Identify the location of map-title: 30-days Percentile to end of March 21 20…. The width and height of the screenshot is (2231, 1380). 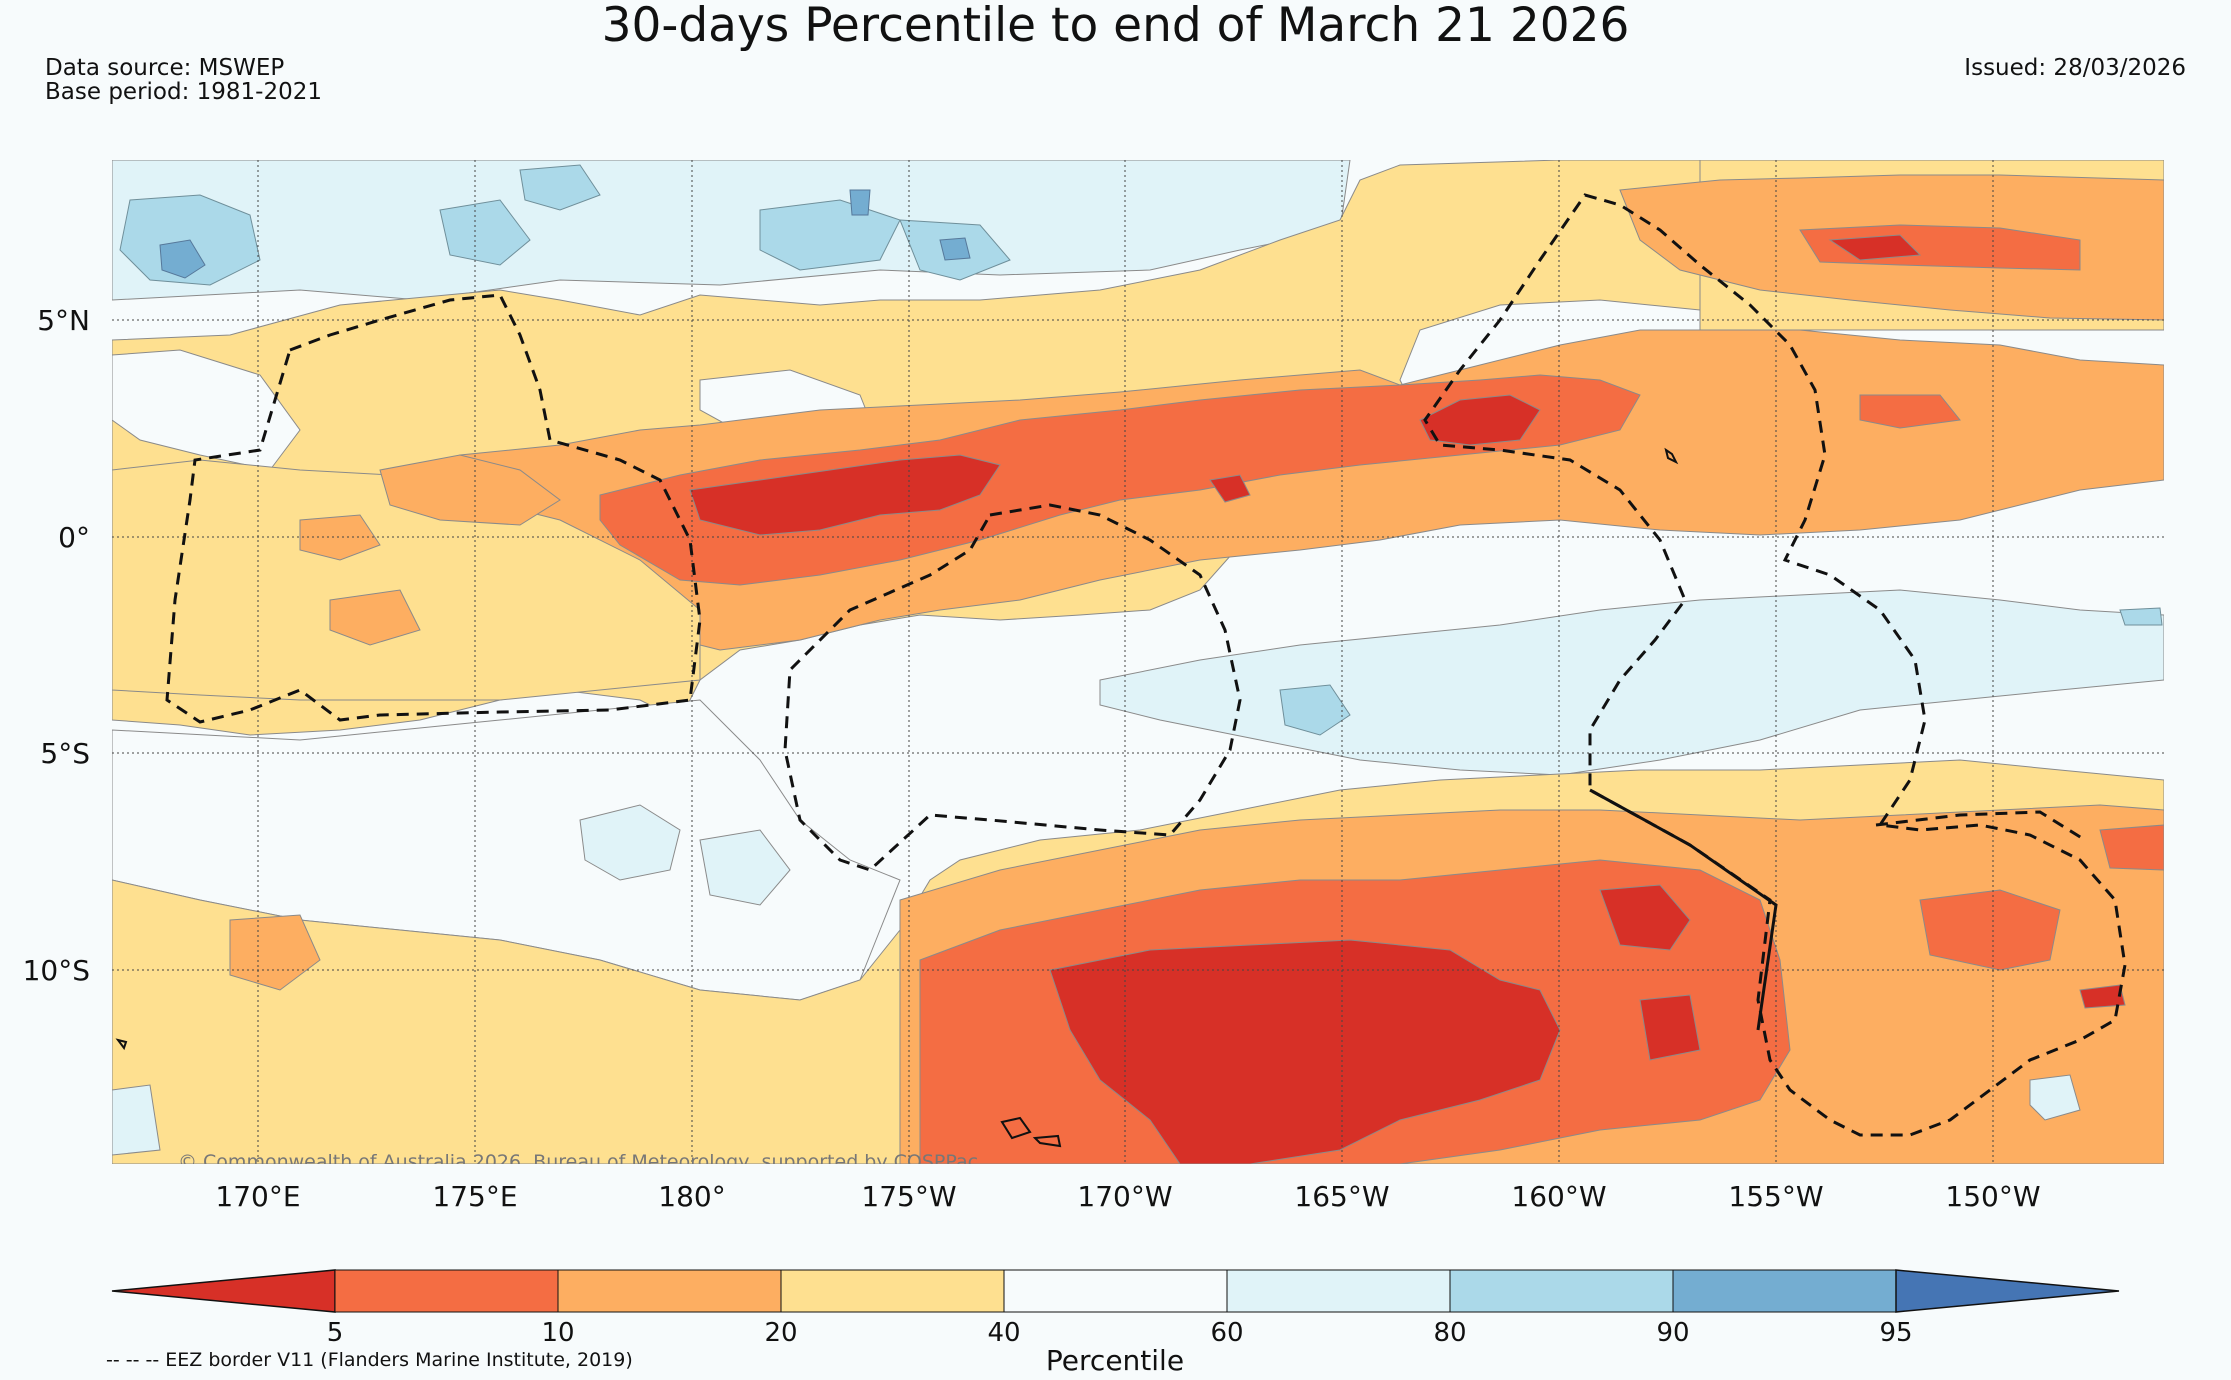
(1115, 26).